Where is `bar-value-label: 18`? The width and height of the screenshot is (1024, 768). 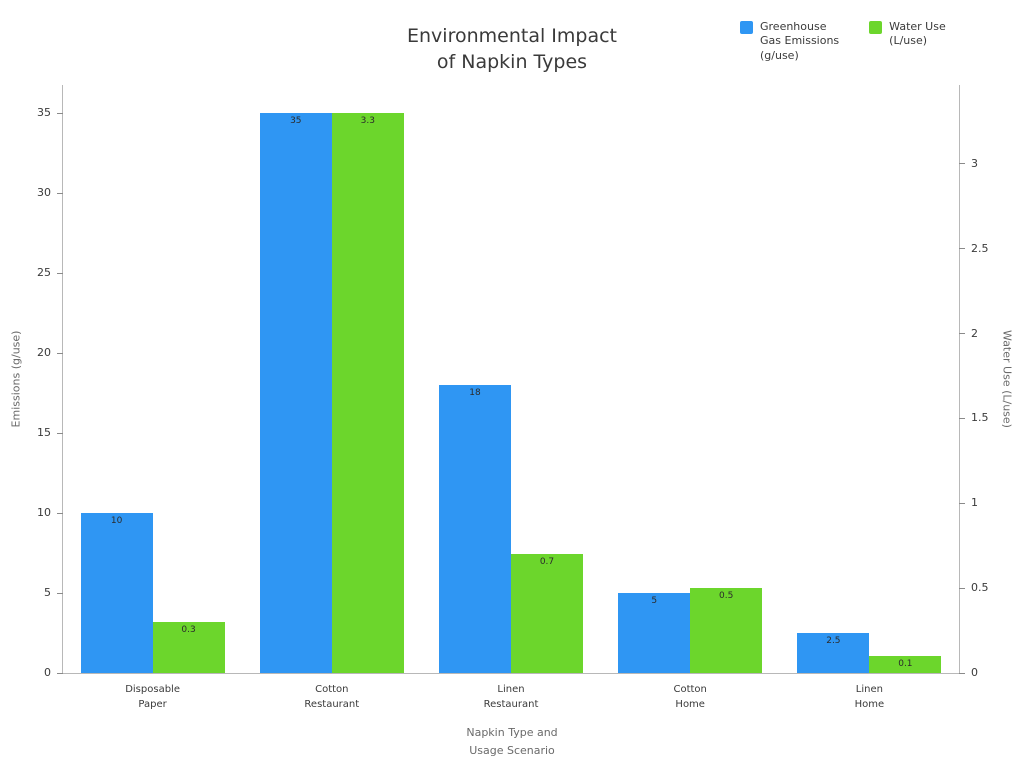
bar-value-label: 18 is located at coordinates (475, 393).